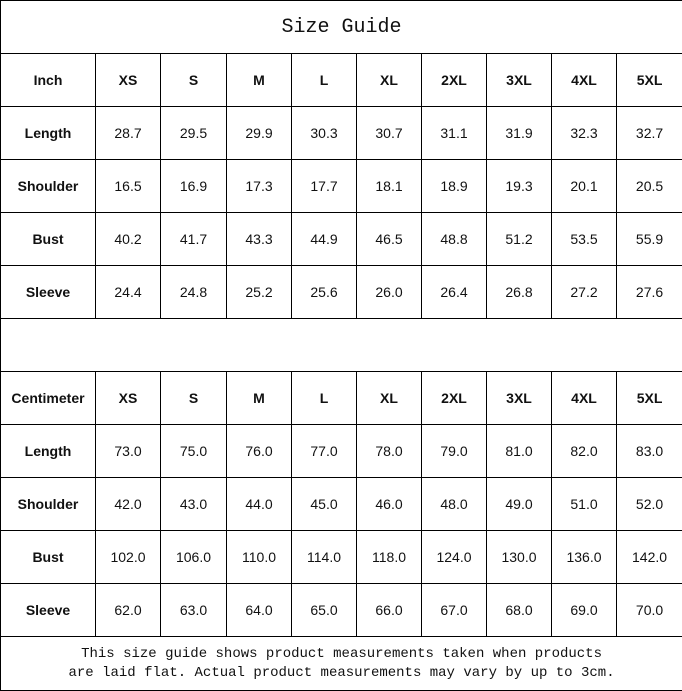 The height and width of the screenshot is (691, 682). What do you see at coordinates (259, 610) in the screenshot?
I see `measurement-cell: 64.0` at bounding box center [259, 610].